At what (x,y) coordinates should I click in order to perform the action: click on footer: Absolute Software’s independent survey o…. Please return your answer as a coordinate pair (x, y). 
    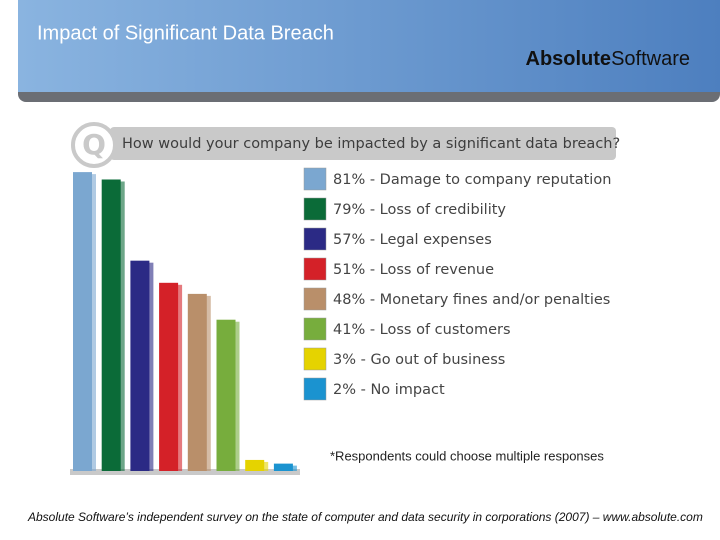
    Looking at the image, I should click on (365, 517).